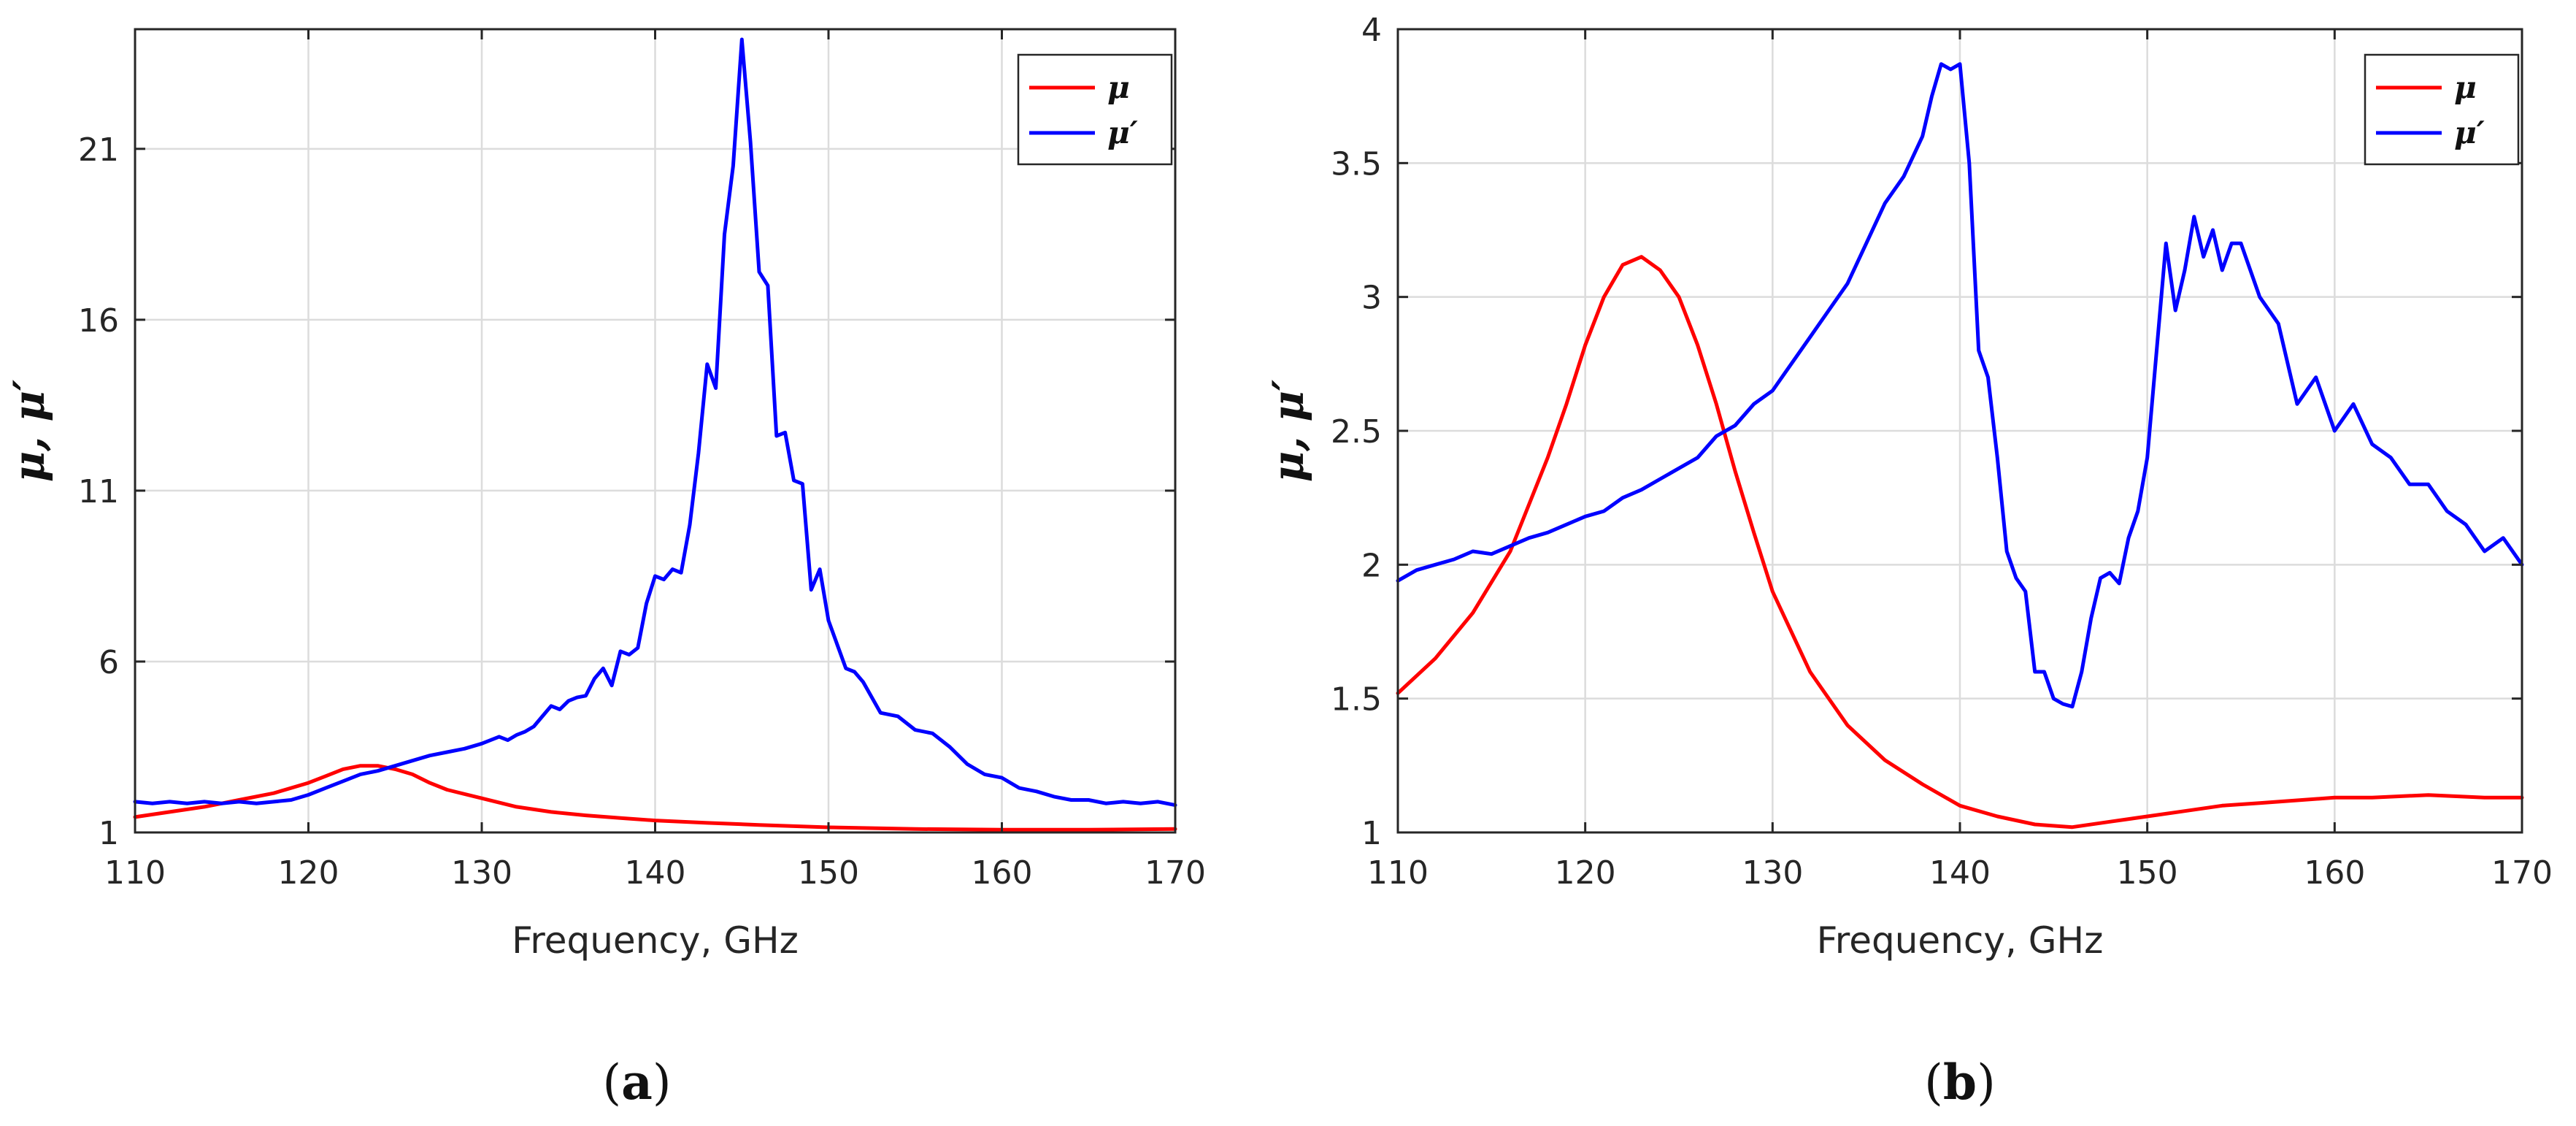  I want to click on series-line-mu, so click(655, 798).